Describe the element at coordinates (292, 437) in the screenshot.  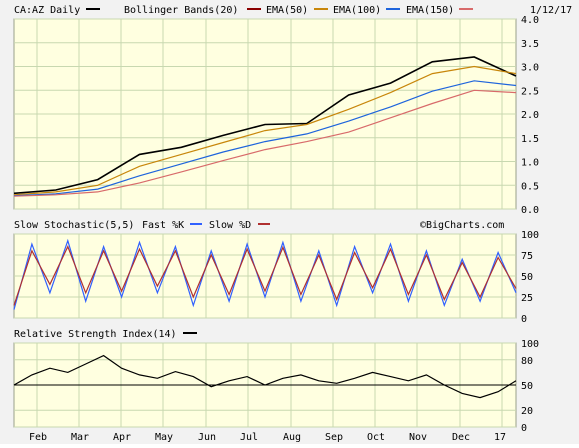
I see `x-tick-label: Aug` at that location.